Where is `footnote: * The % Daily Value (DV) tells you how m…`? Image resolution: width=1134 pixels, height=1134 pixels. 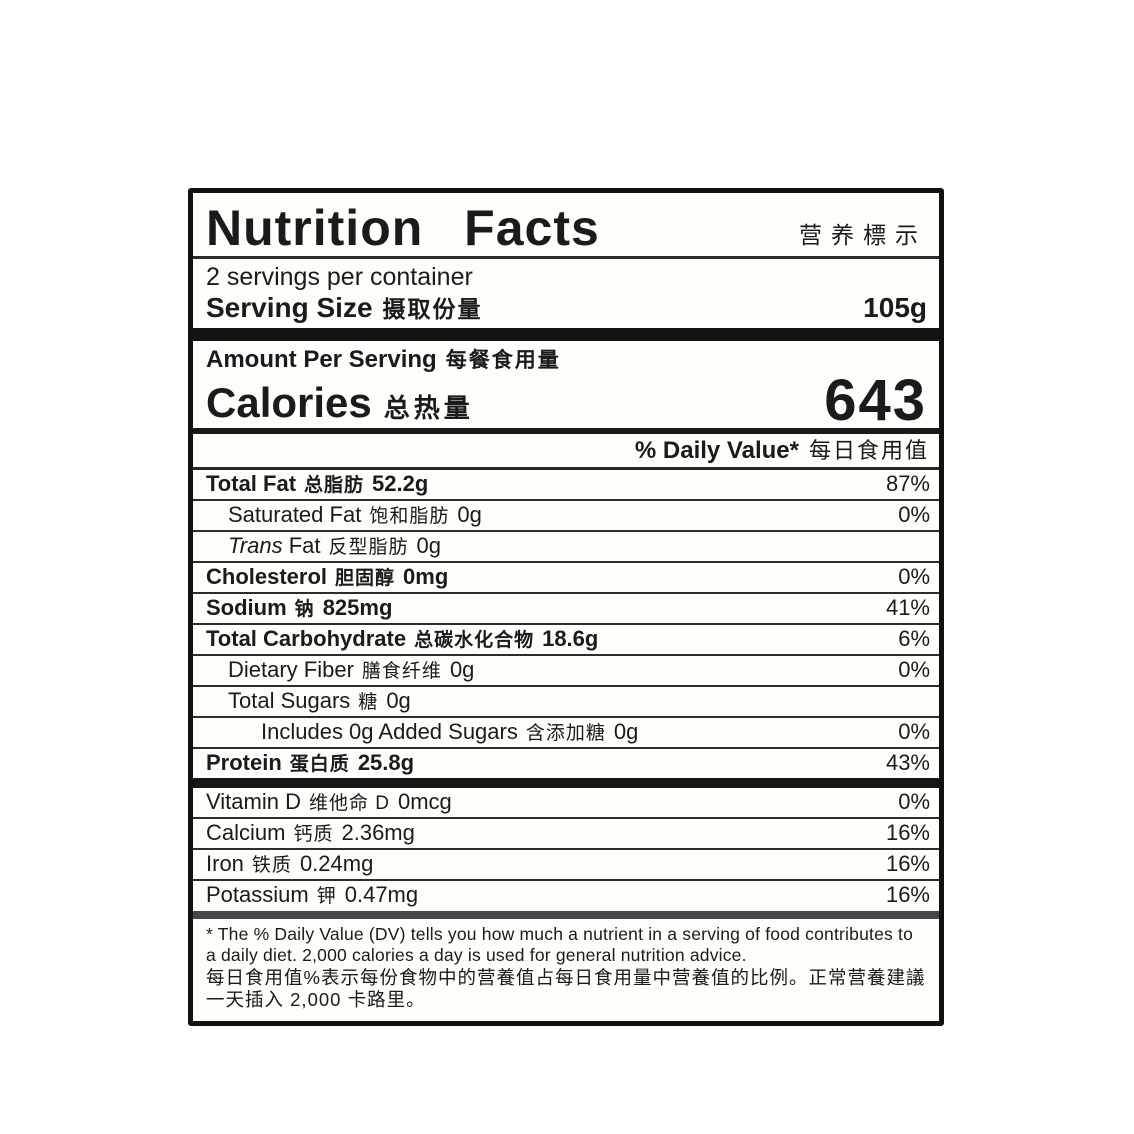 footnote: * The % Daily Value (DV) tells you how m… is located at coordinates (566, 966).